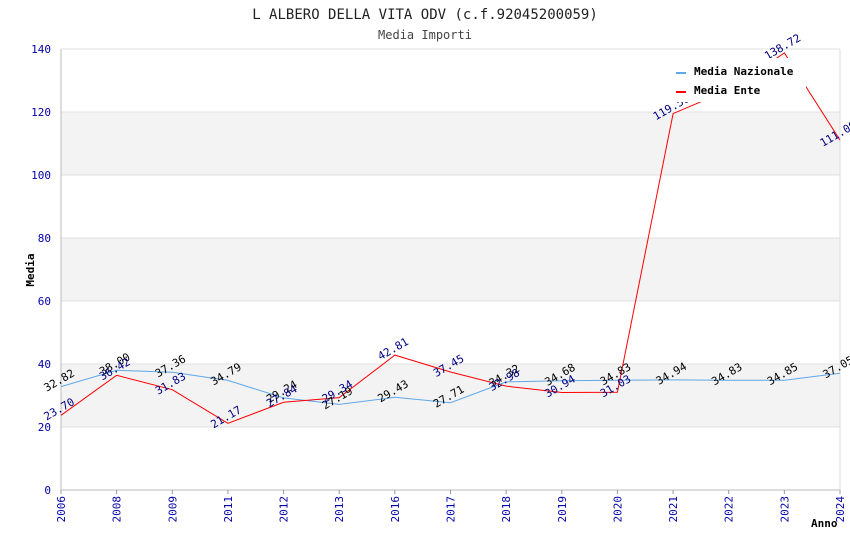  I want to click on y-tick-label: 40, so click(44, 364).